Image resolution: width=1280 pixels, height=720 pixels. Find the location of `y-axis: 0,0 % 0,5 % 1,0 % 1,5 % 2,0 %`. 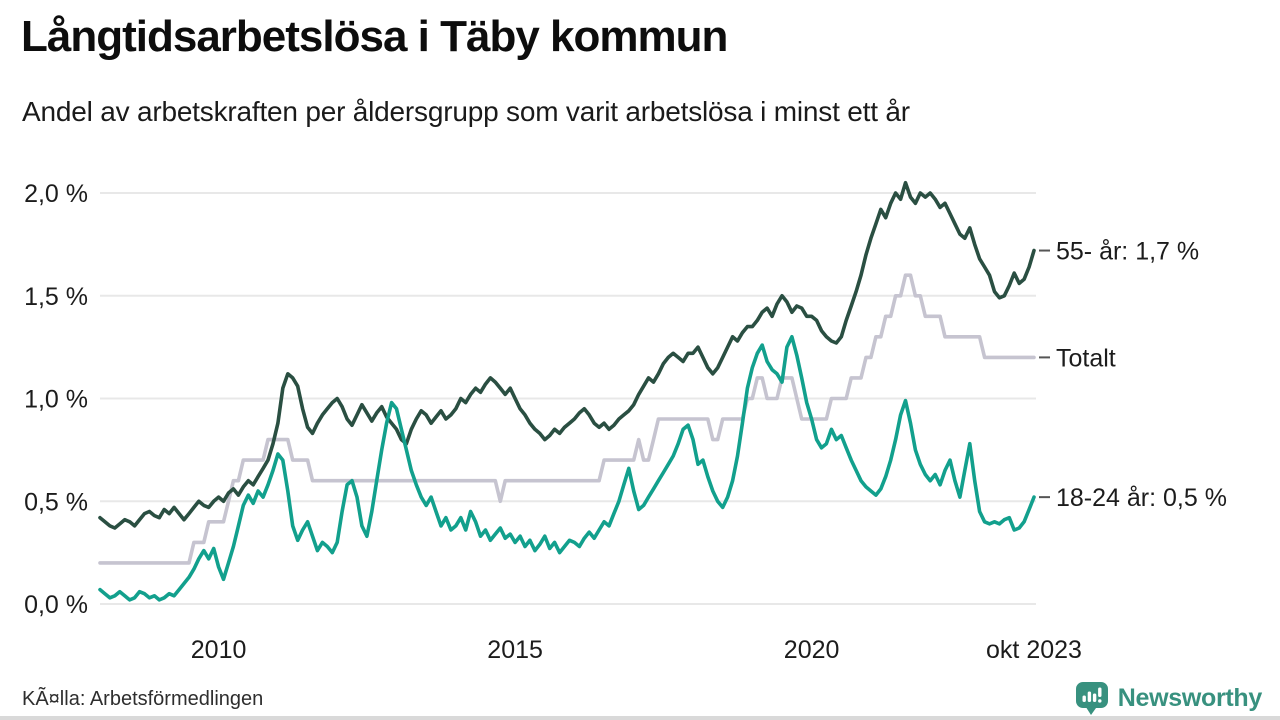

y-axis: 0,0 % 0,5 % 1,0 % 1,5 % 2,0 % is located at coordinates (56, 399).